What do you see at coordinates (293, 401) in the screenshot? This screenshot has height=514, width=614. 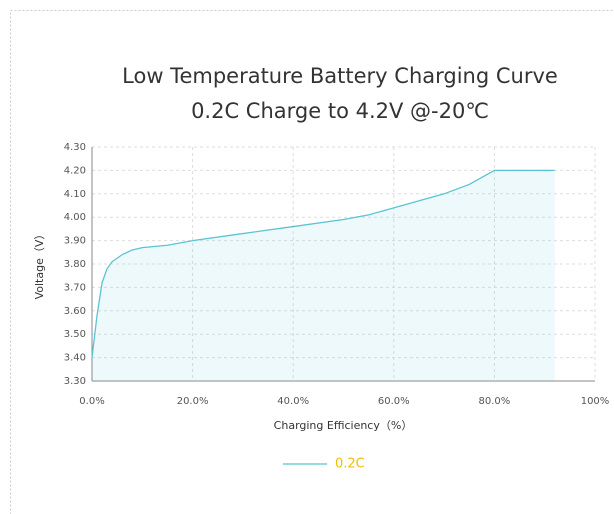 I see `x-tick-label: 40.0%` at bounding box center [293, 401].